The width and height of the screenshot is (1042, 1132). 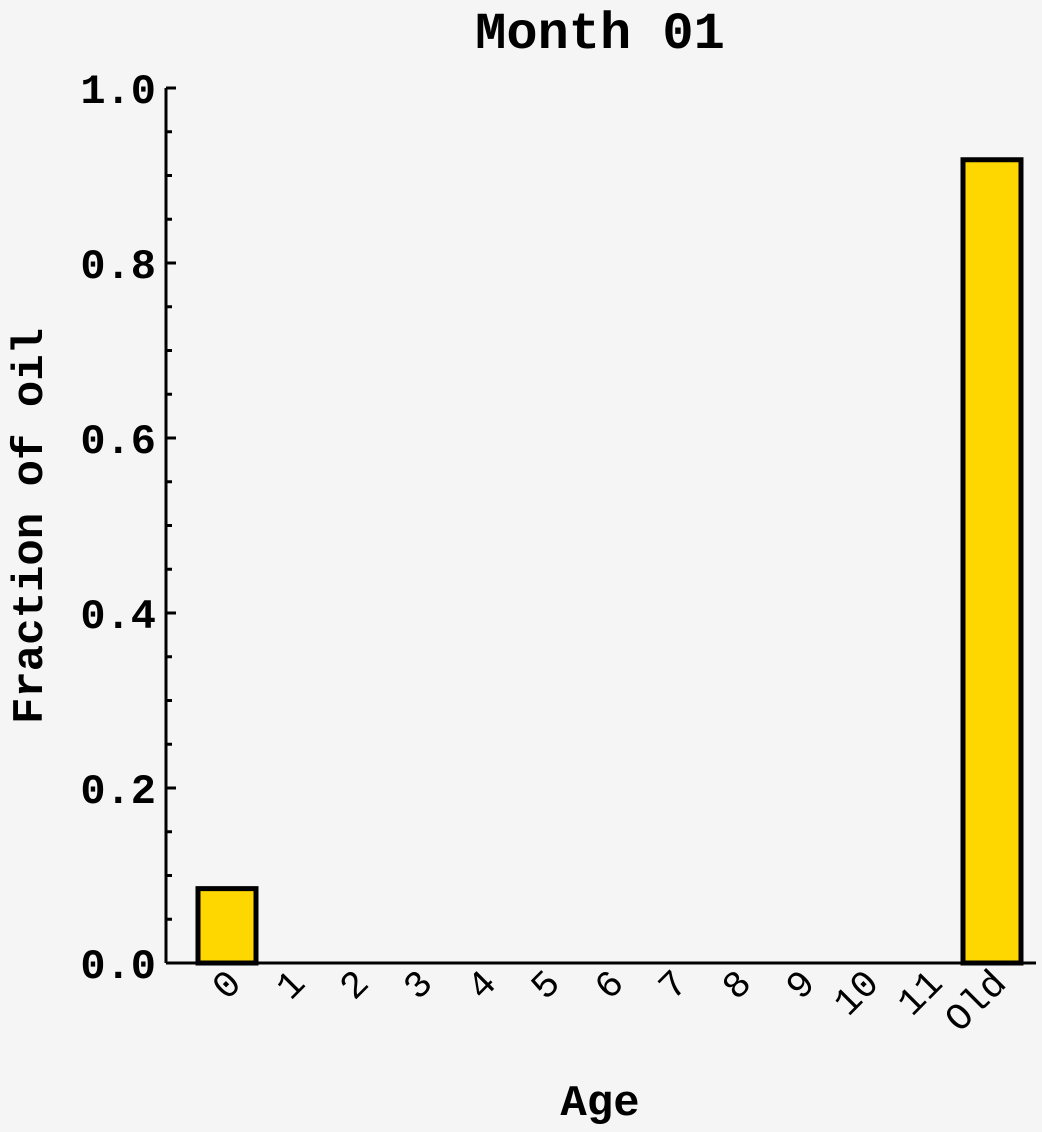 I want to click on x-tick-label: 0, so click(x=228, y=986).